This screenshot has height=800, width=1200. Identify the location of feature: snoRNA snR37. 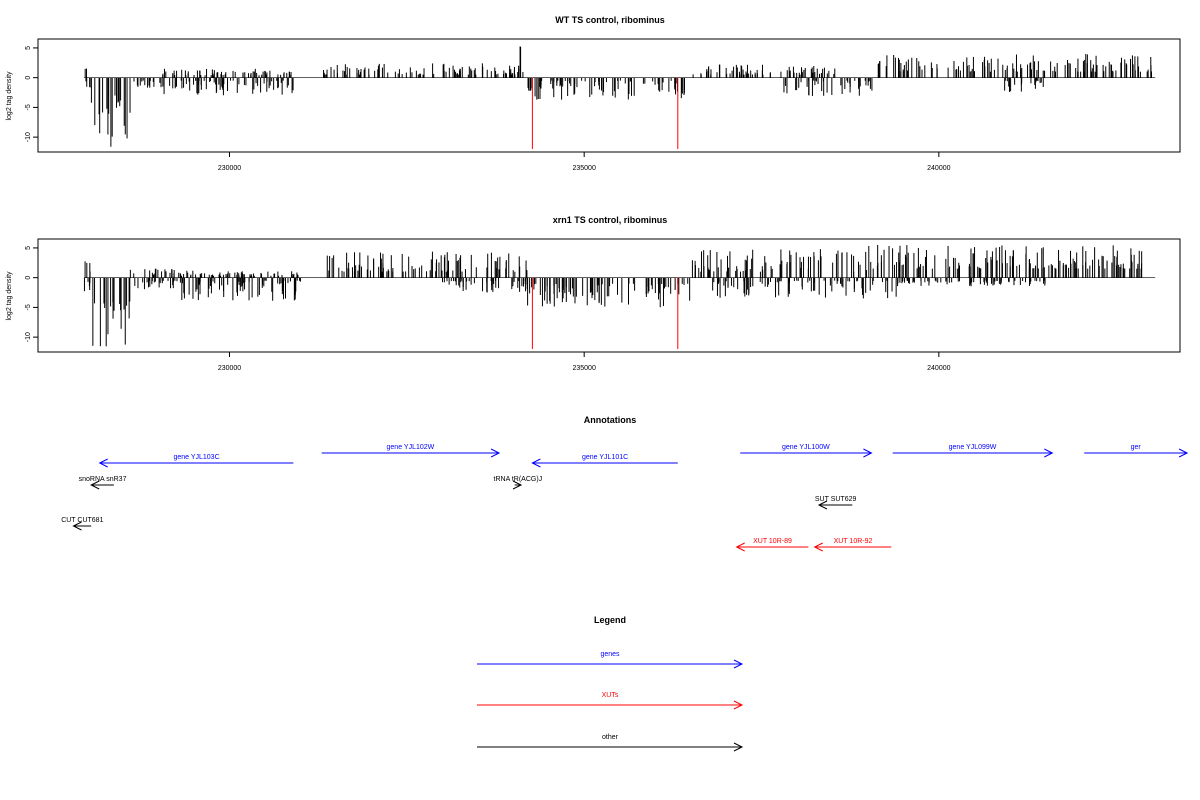
(103, 483).